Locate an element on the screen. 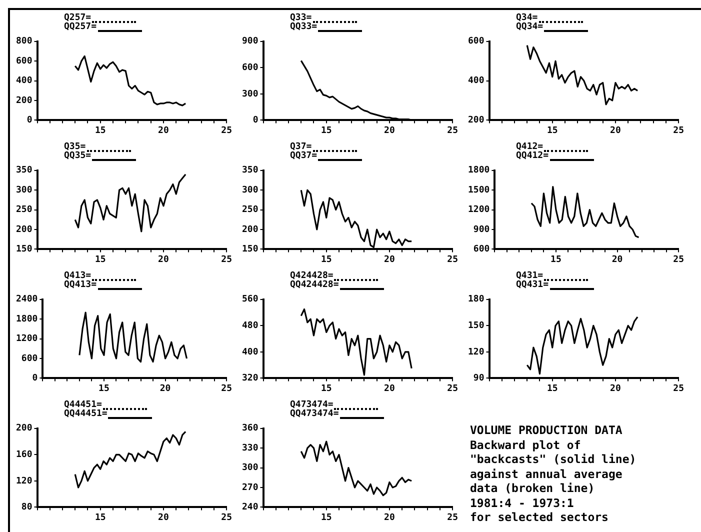 Image resolution: width=701 pixels, height=532 pixels. legend-label: Q413= is located at coordinates (78, 276).